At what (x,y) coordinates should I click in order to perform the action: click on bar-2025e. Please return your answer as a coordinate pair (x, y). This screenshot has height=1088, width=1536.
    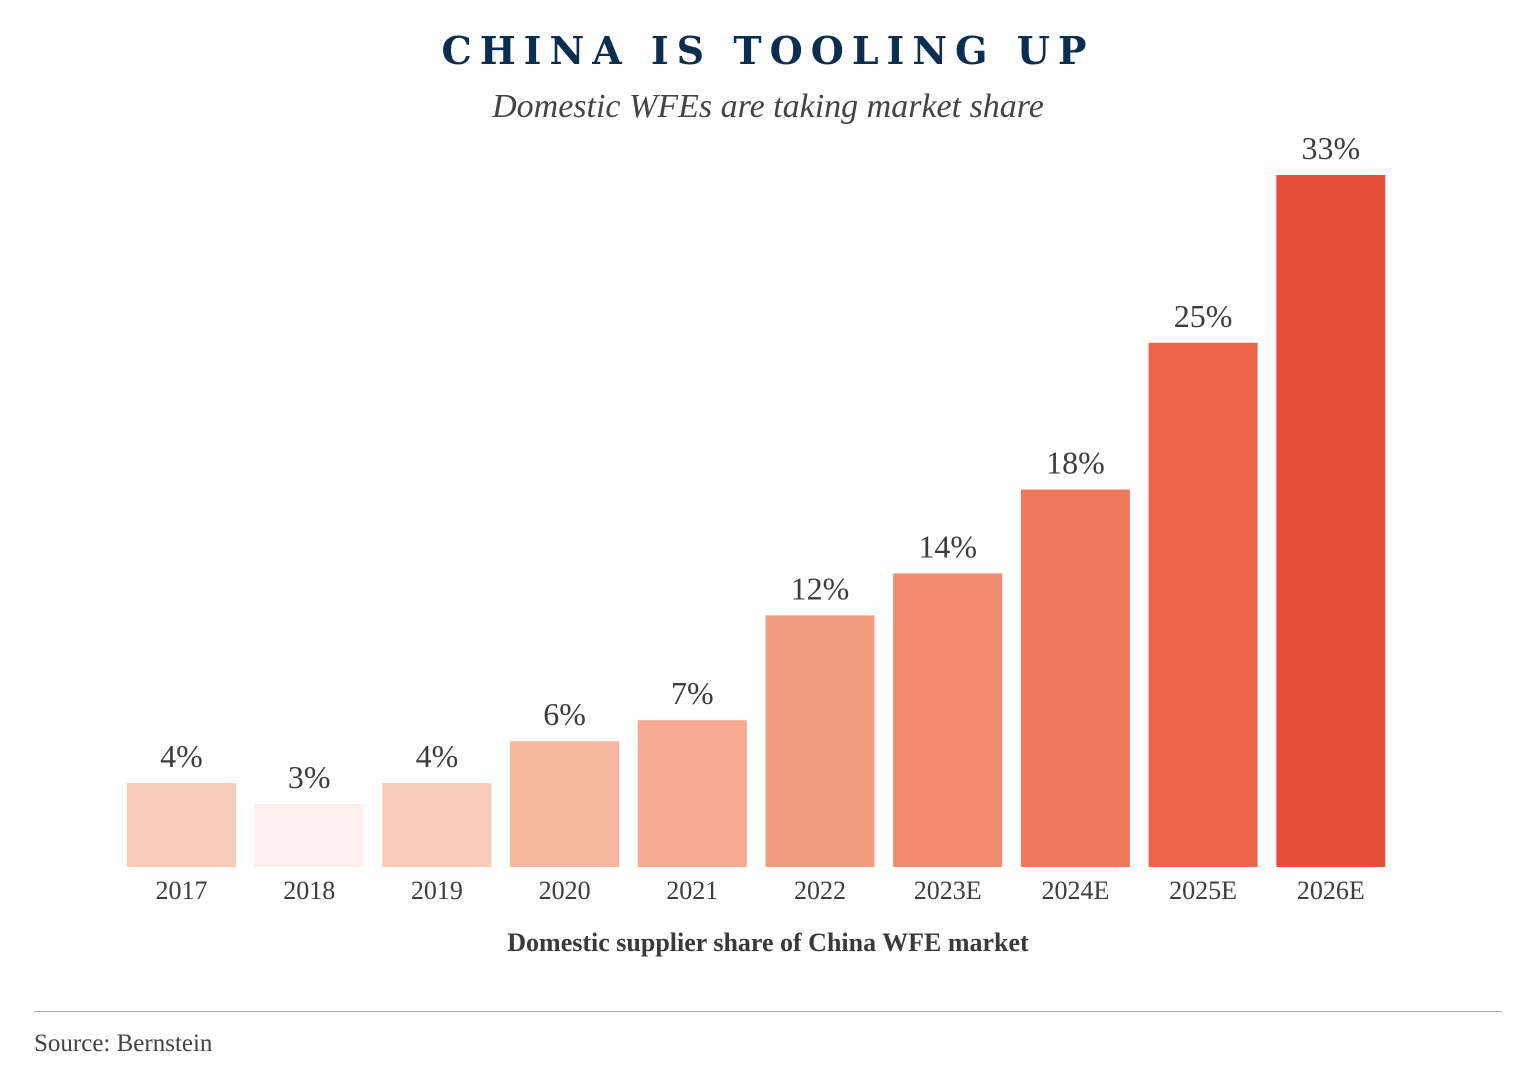
    Looking at the image, I should click on (1203, 604).